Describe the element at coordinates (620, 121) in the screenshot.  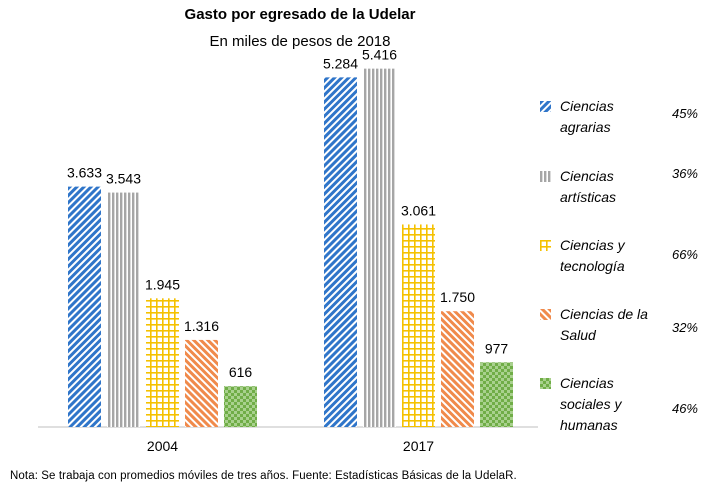
I see `legend-item-ciencias-agrarias: Ciencias agrarias 45%` at that location.